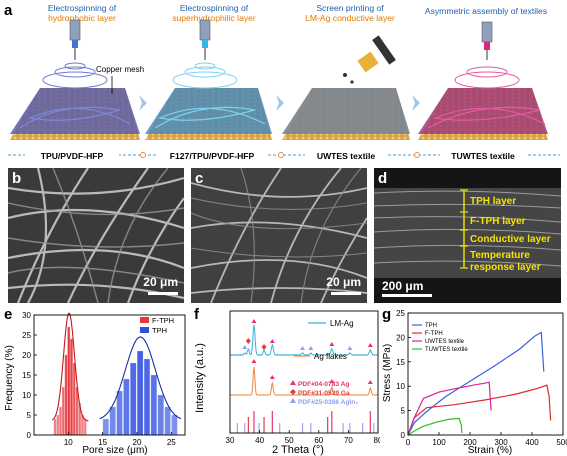  I want to click on panel-c-label: c, so click(199, 178).